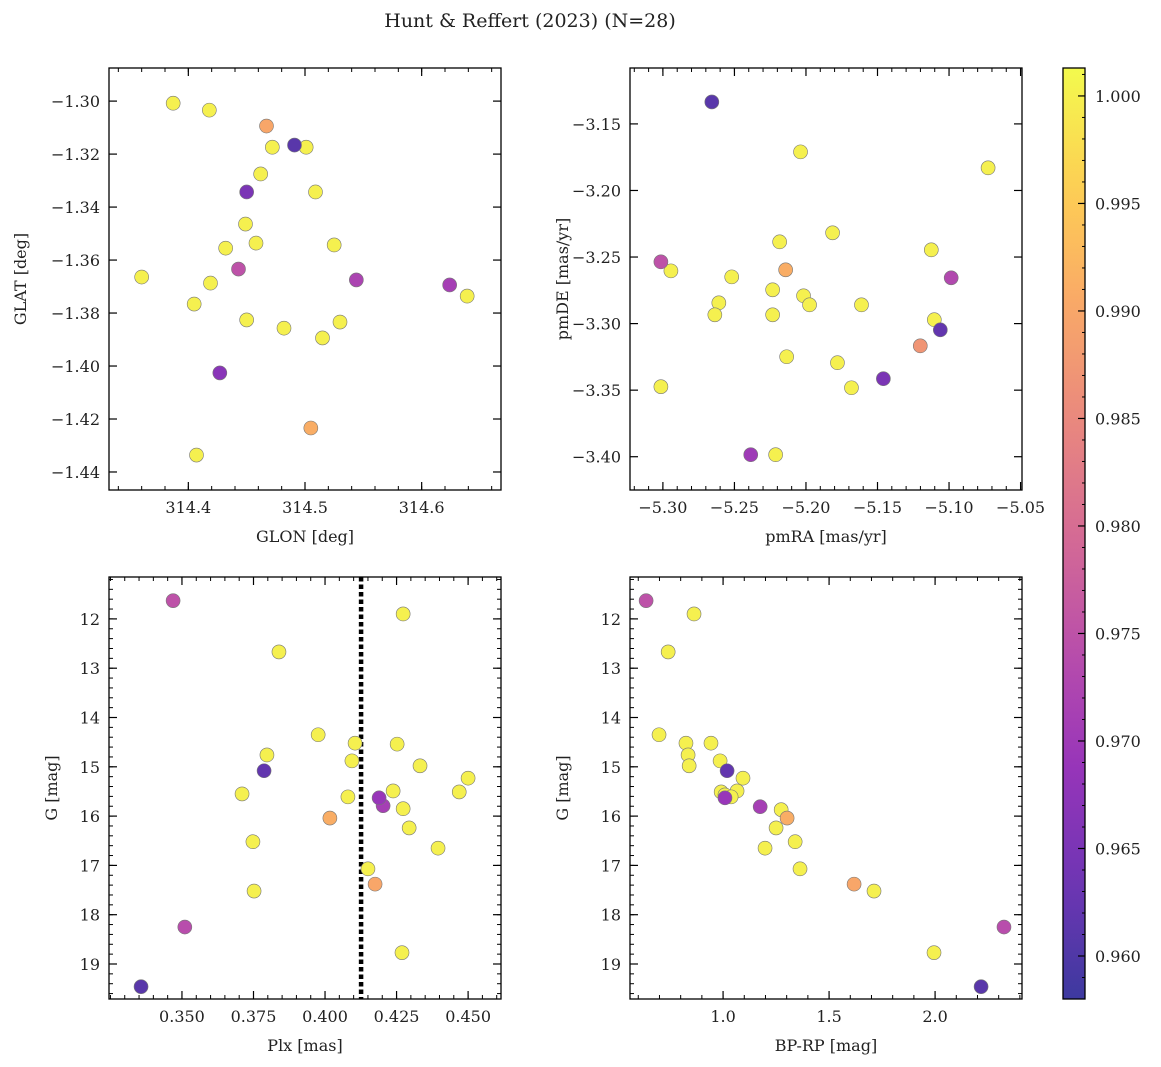  I want to click on y-tick-label: 15, so click(90, 767).